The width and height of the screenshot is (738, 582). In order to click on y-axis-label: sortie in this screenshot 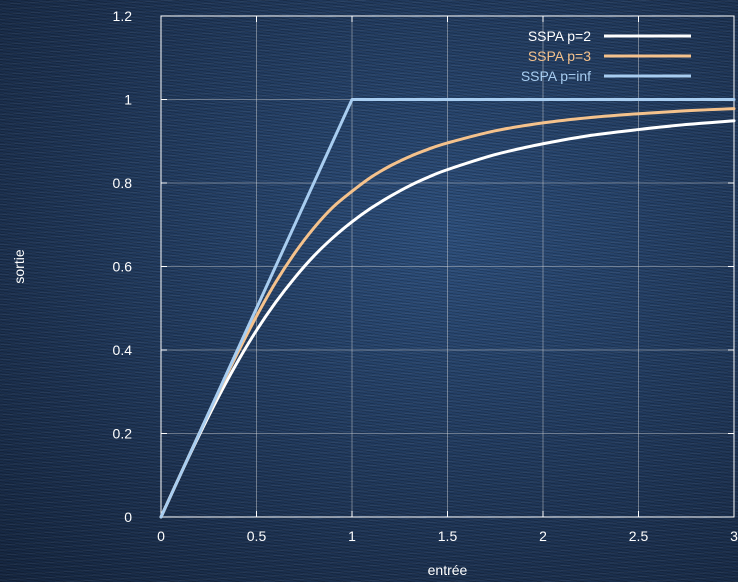, I will do `click(19, 266)`.